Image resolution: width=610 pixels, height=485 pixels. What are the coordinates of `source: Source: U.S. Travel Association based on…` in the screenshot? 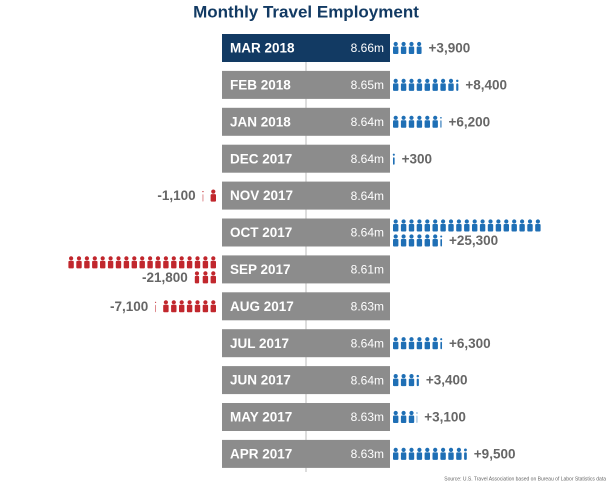 It's located at (525, 479).